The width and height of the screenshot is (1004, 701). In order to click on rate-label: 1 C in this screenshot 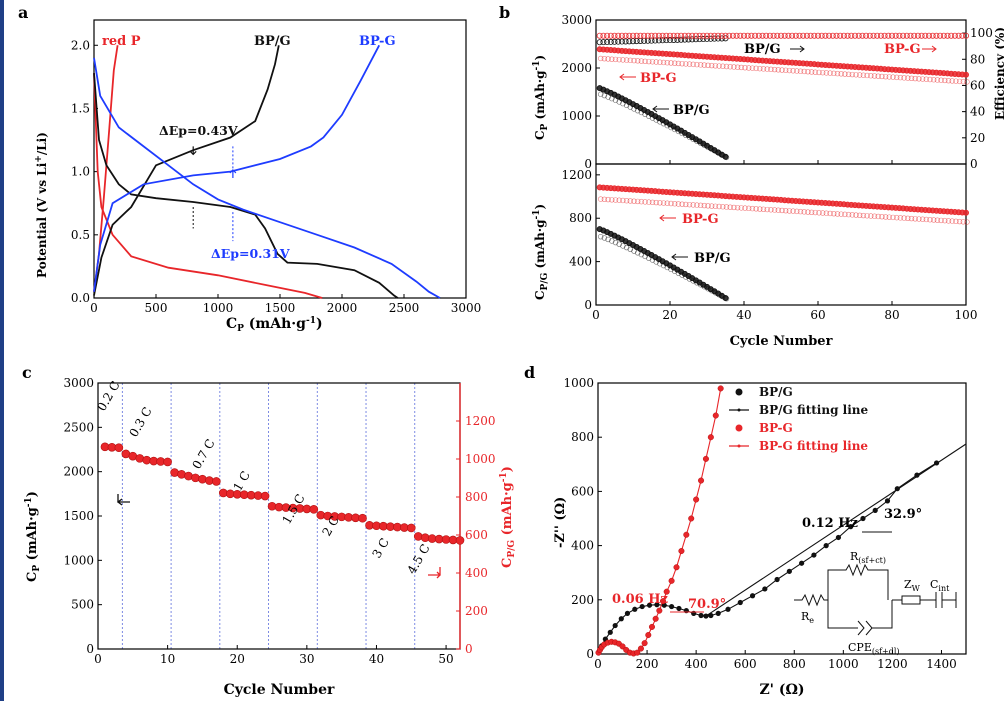, I will do `click(241, 481)`.